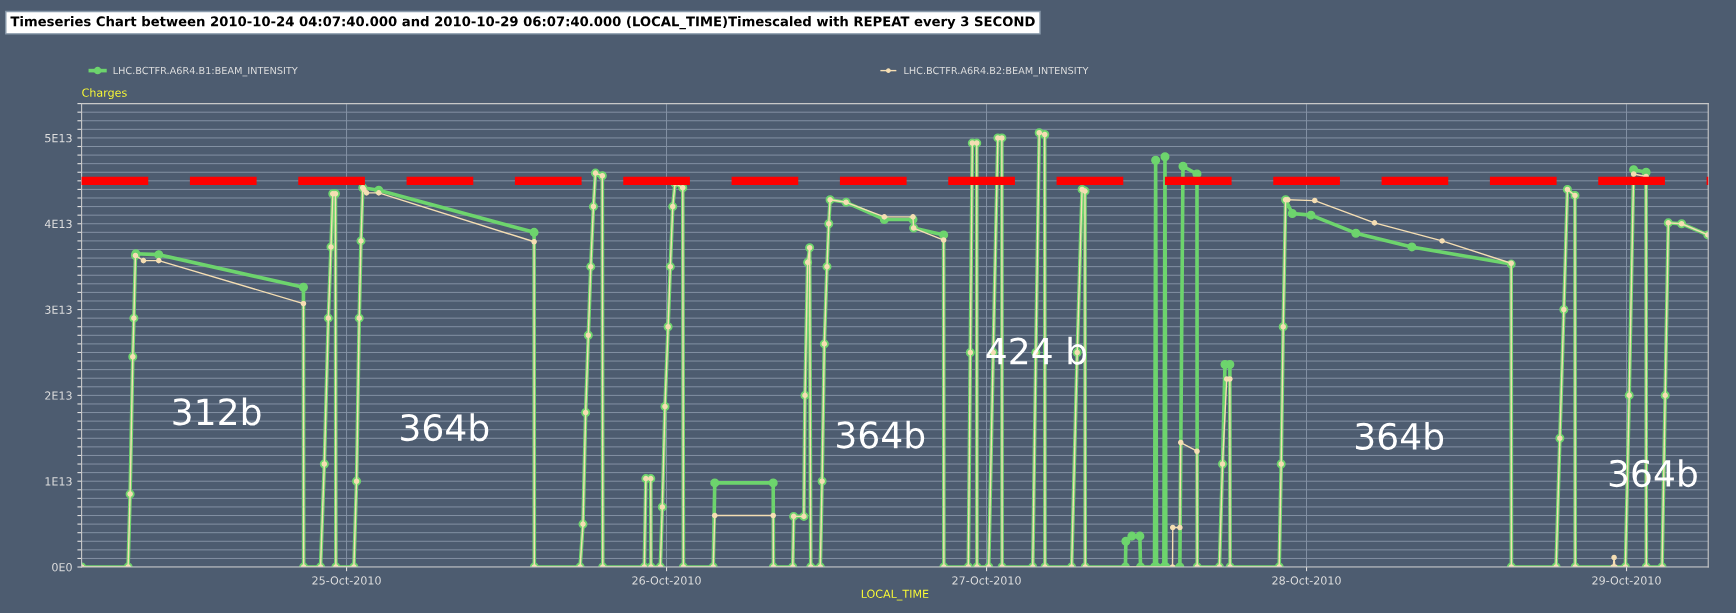  Describe the element at coordinates (666, 580) in the screenshot. I see `x-tick-label: 26-Oct-2010` at that location.